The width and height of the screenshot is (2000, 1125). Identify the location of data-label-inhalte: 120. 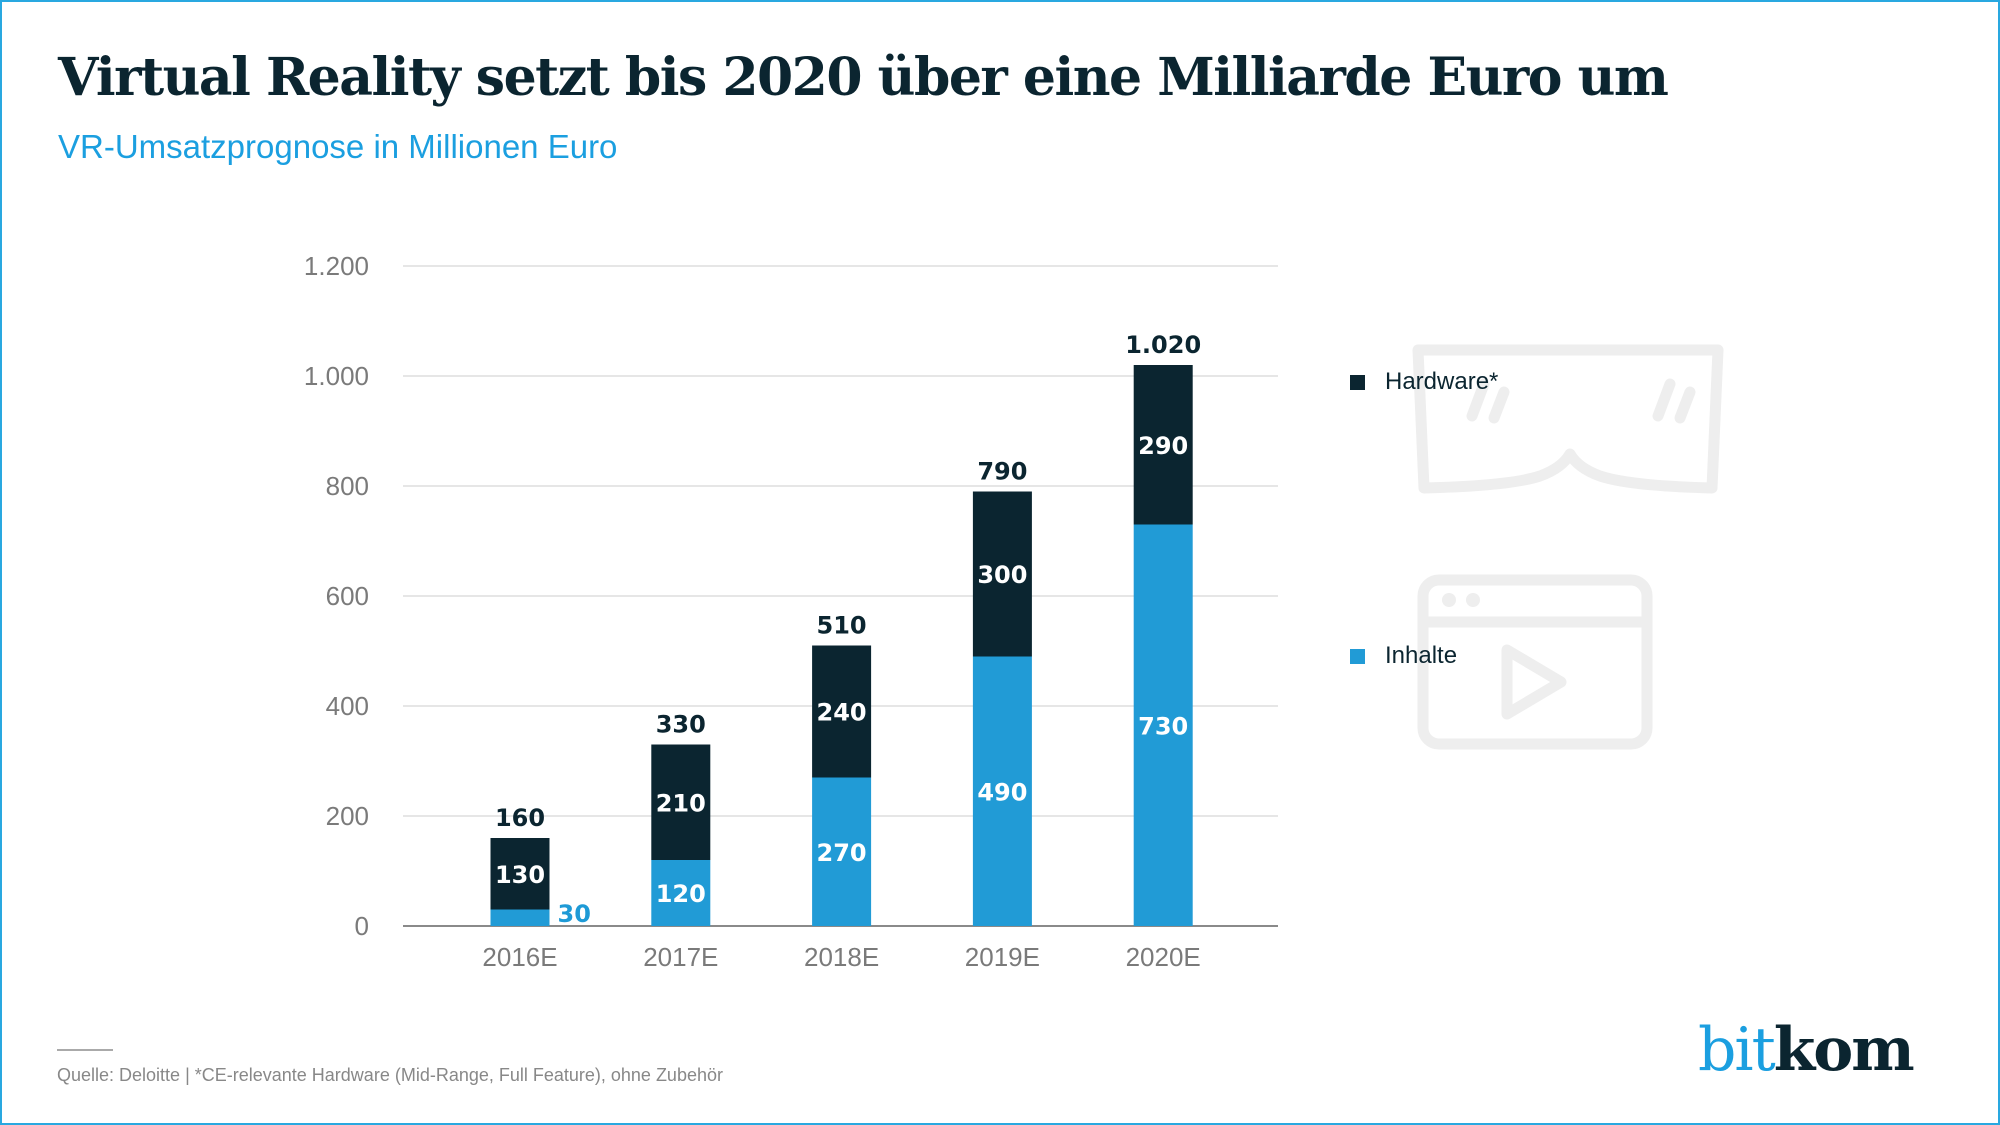
(681, 894).